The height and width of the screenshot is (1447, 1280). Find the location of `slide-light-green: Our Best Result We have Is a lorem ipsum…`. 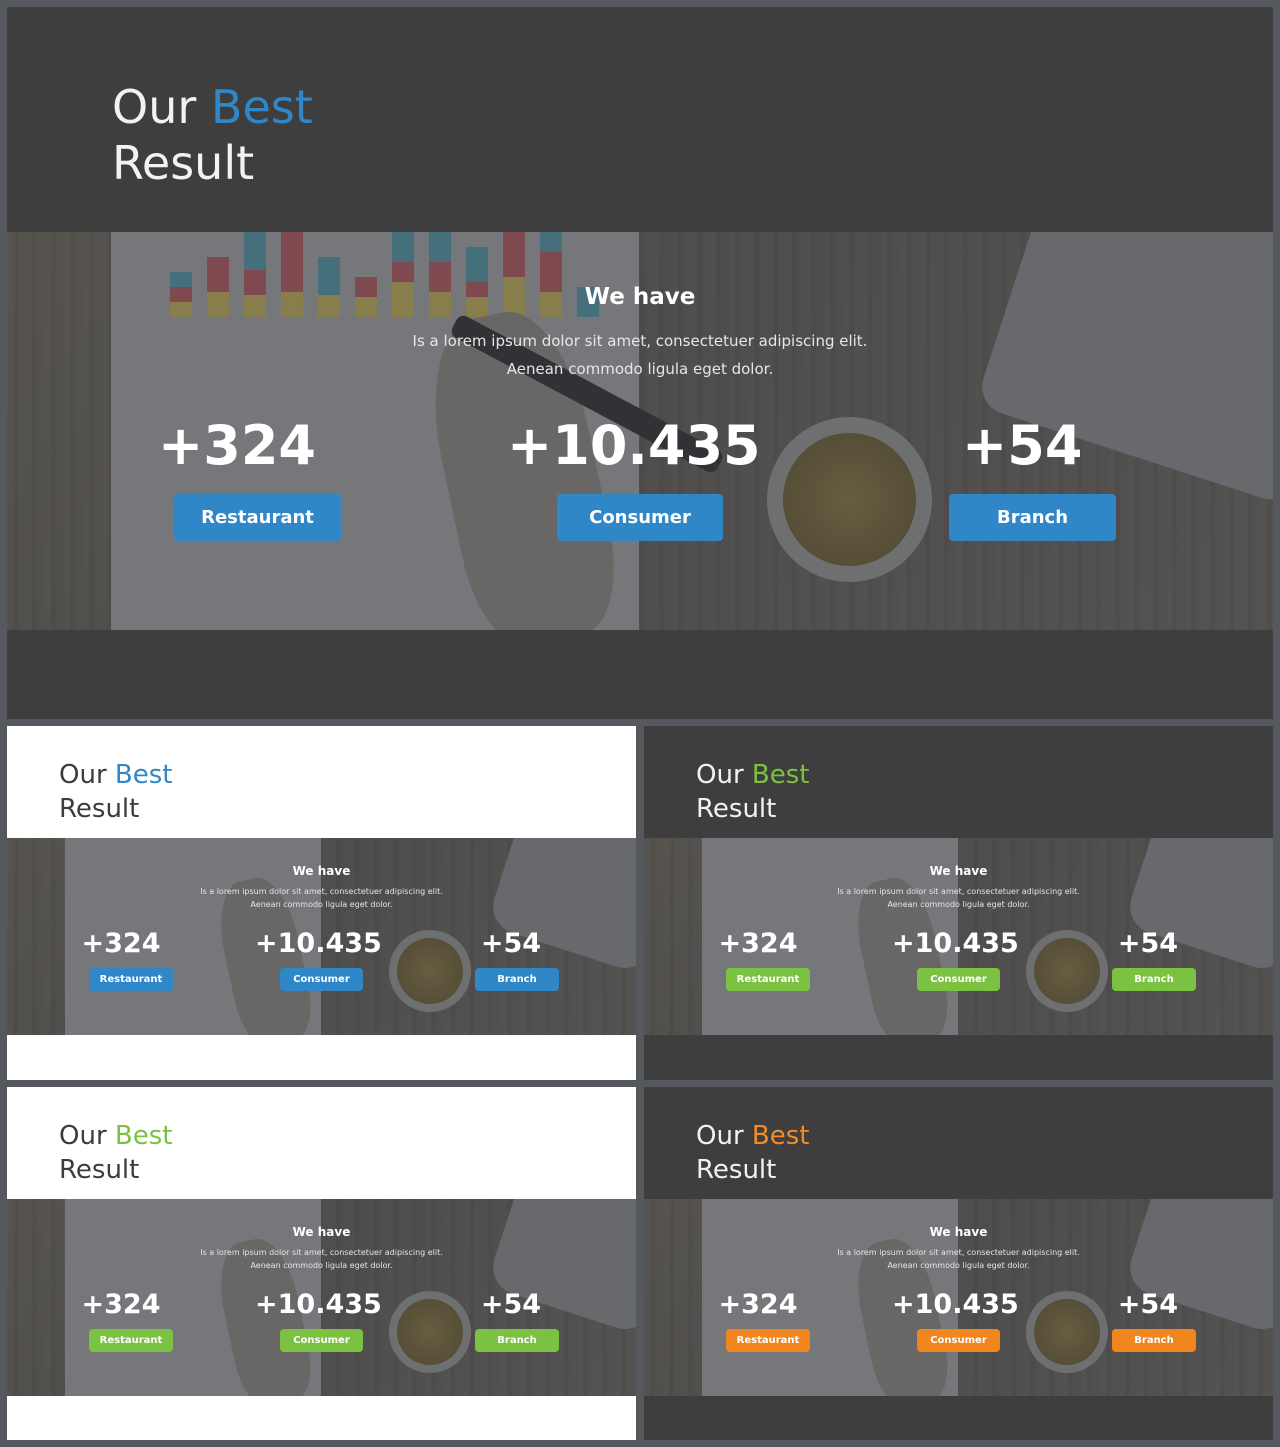

slide-light-green: Our Best Result We have Is a lorem ipsum… is located at coordinates (321, 1263).